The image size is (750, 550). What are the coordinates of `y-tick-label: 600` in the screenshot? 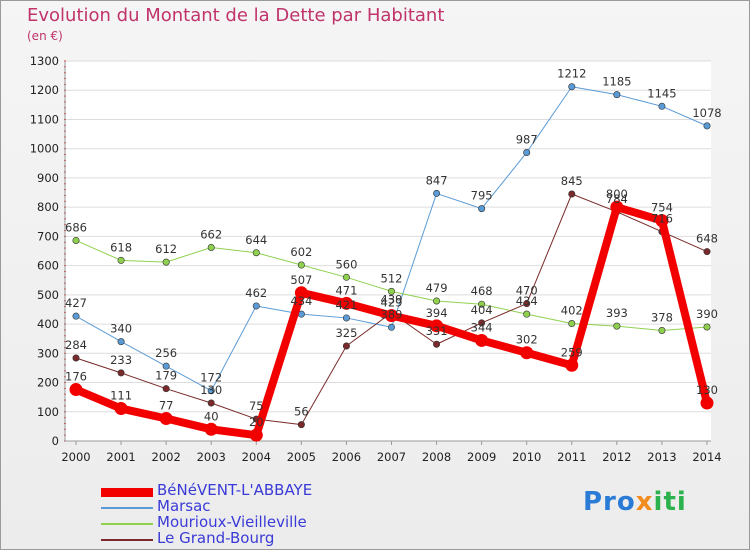 It's located at (48, 266).